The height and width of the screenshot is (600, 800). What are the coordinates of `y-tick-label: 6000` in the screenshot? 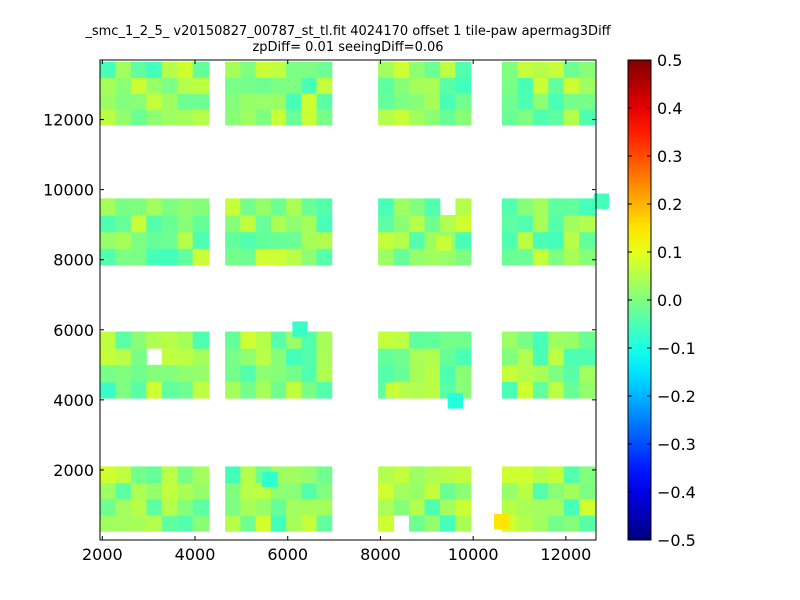 It's located at (73, 330).